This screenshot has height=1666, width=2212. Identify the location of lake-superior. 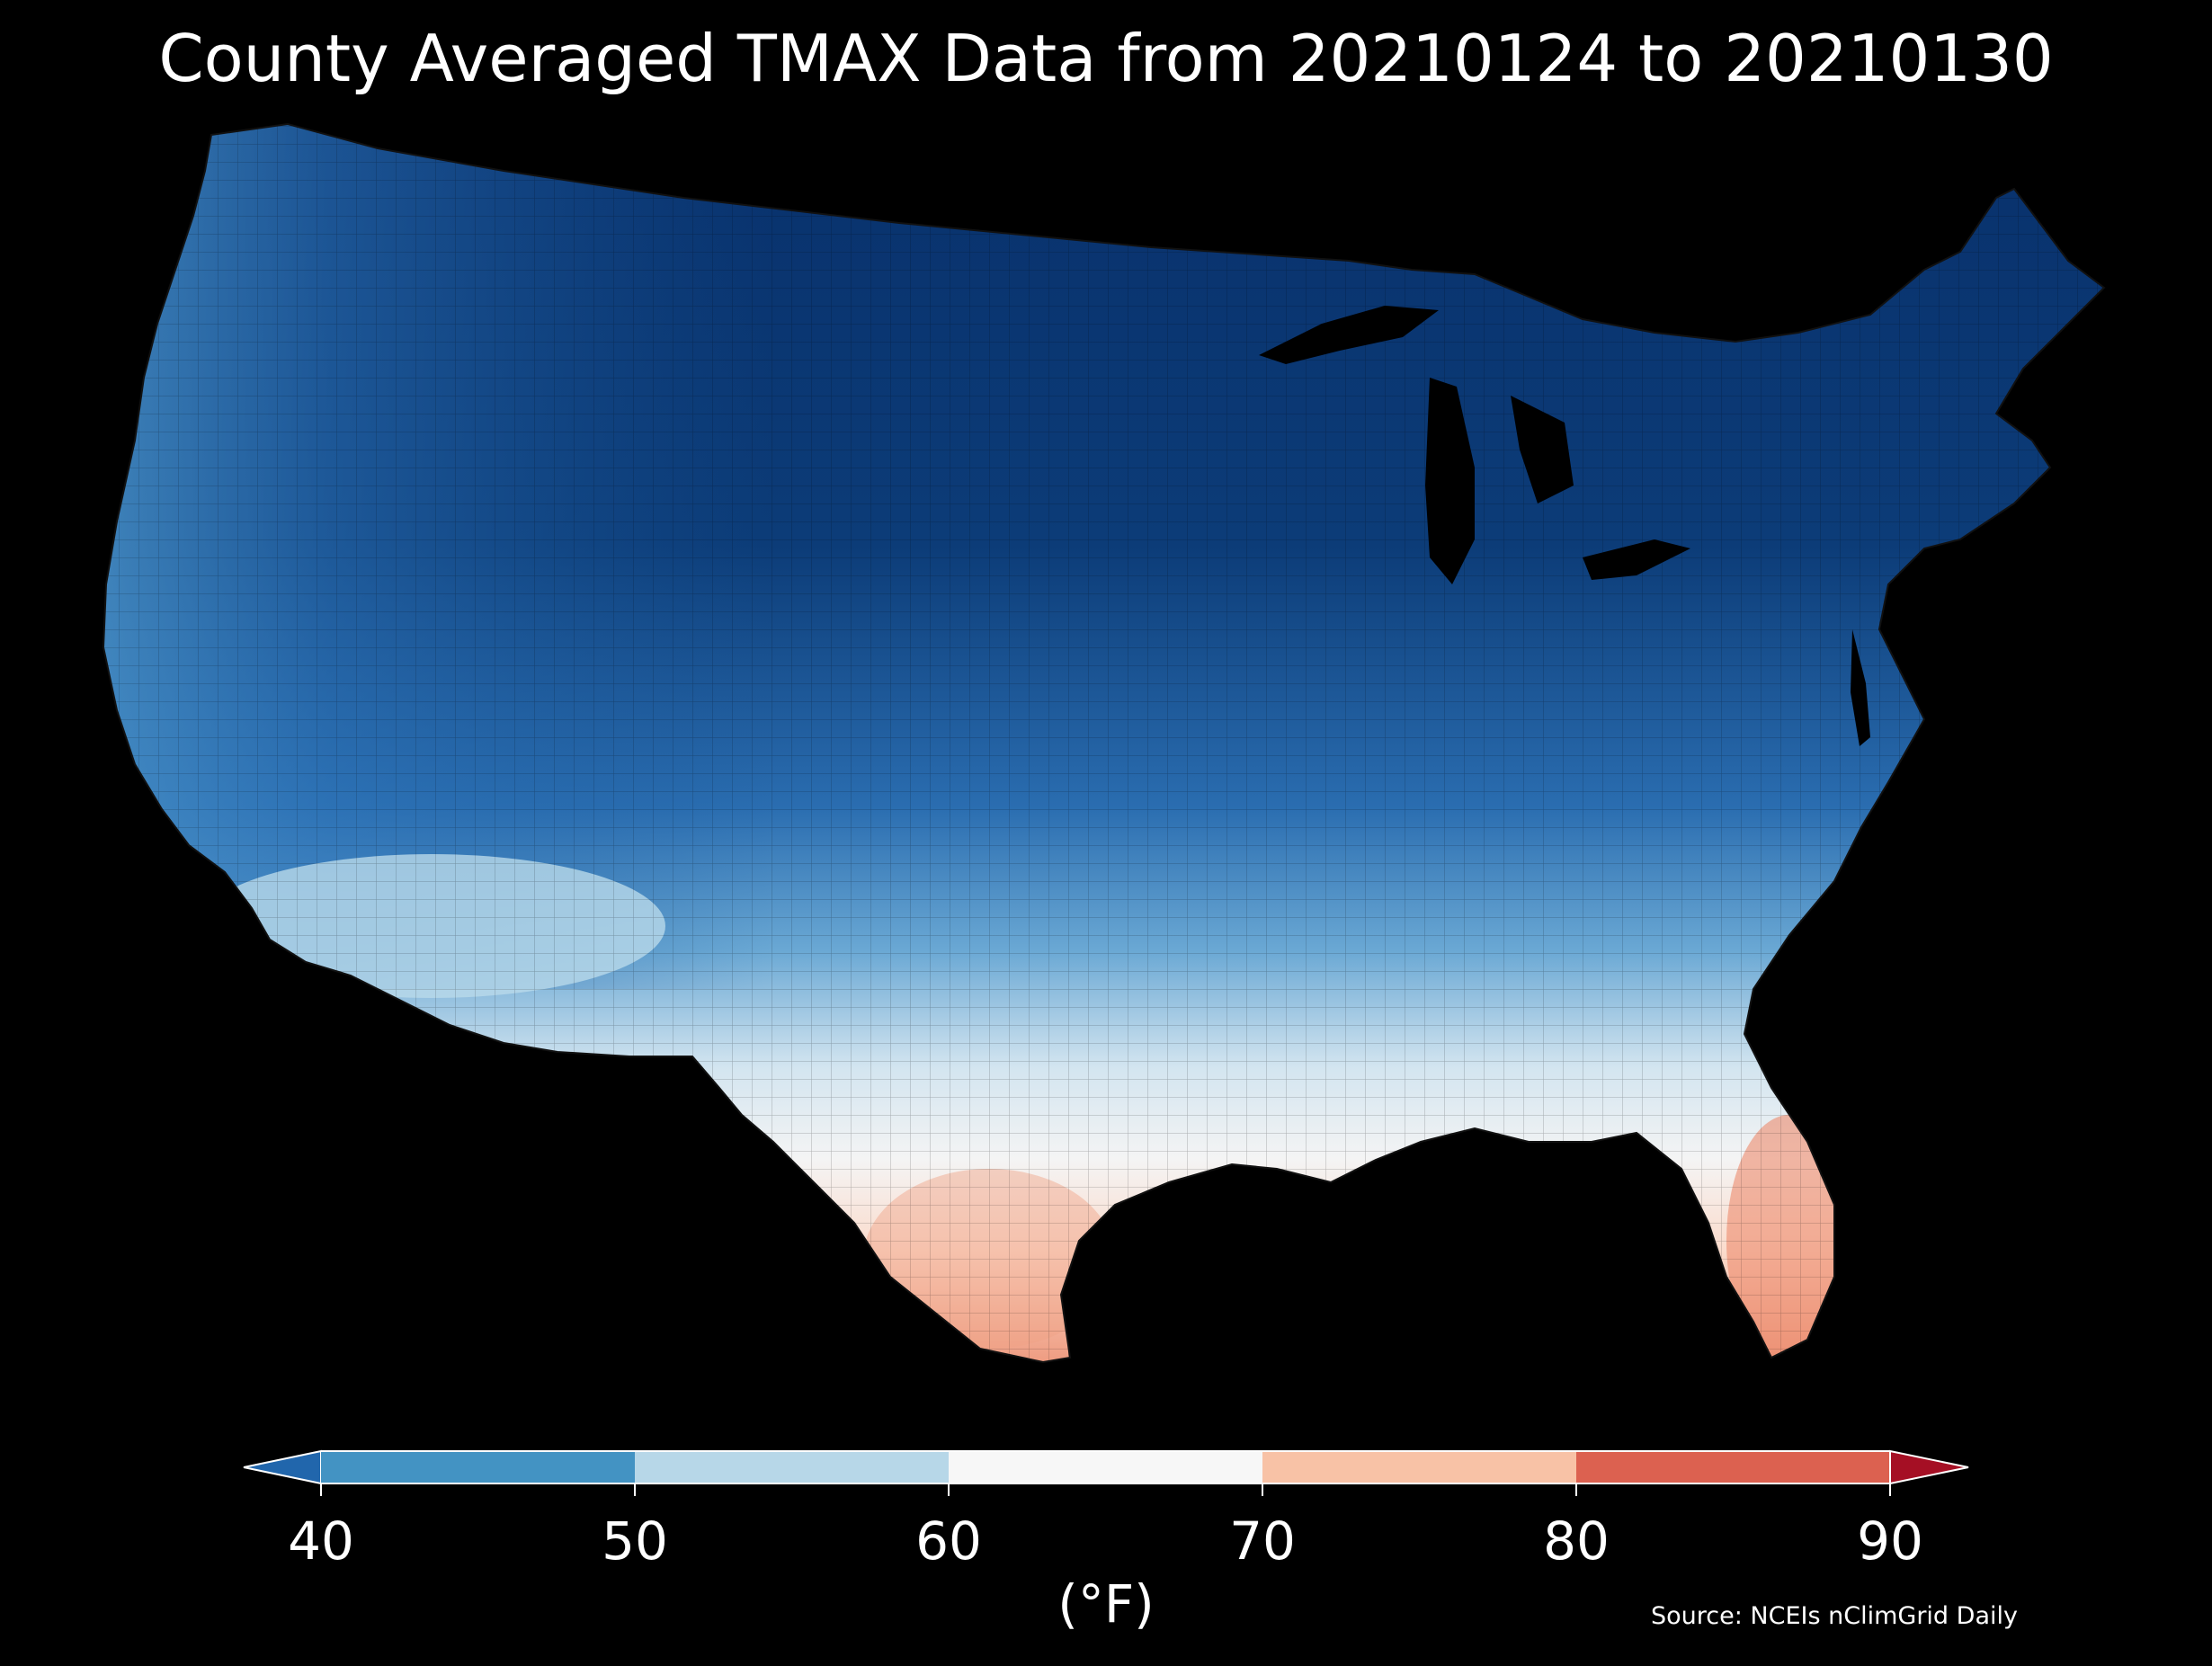
(1349, 335).